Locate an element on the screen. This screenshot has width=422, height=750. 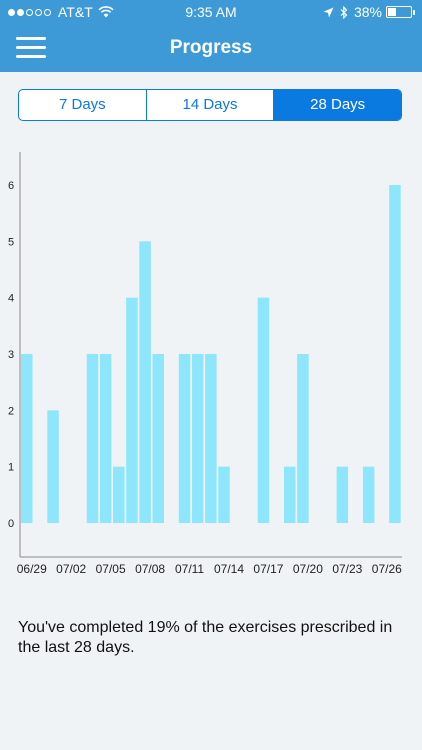
app-header: AT&T 9:35 AM 38% is located at coordinates (211, 36).